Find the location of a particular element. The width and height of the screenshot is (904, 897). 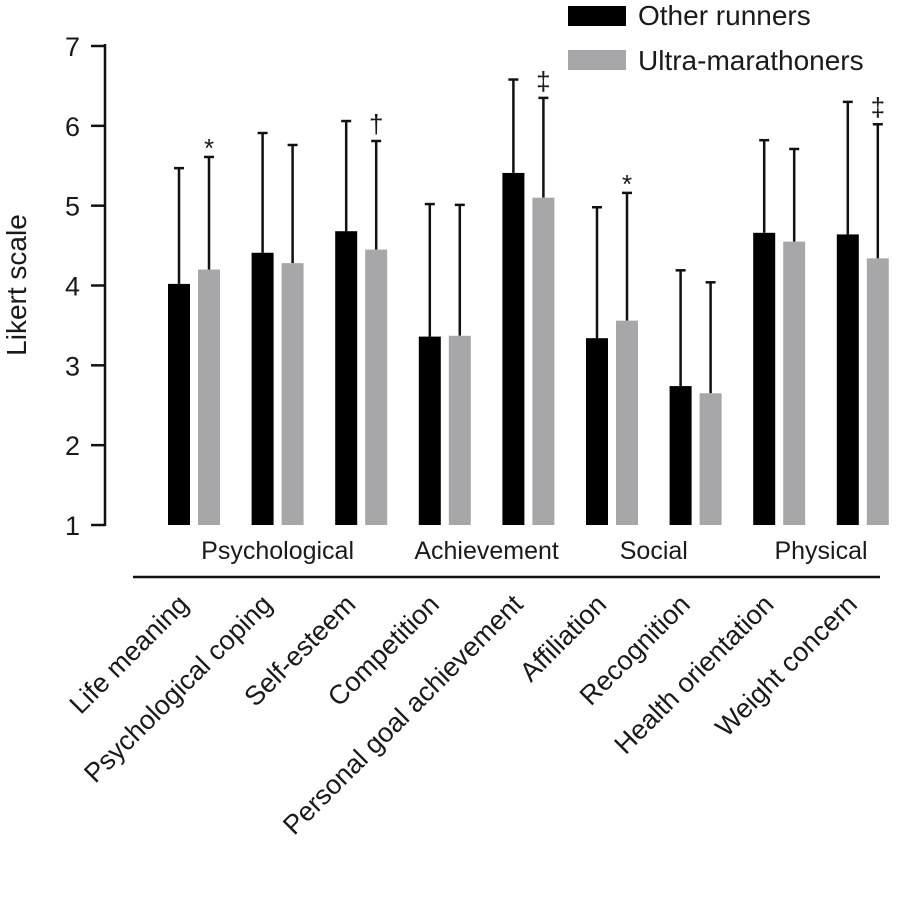

group-label: Physical is located at coordinates (820, 551).